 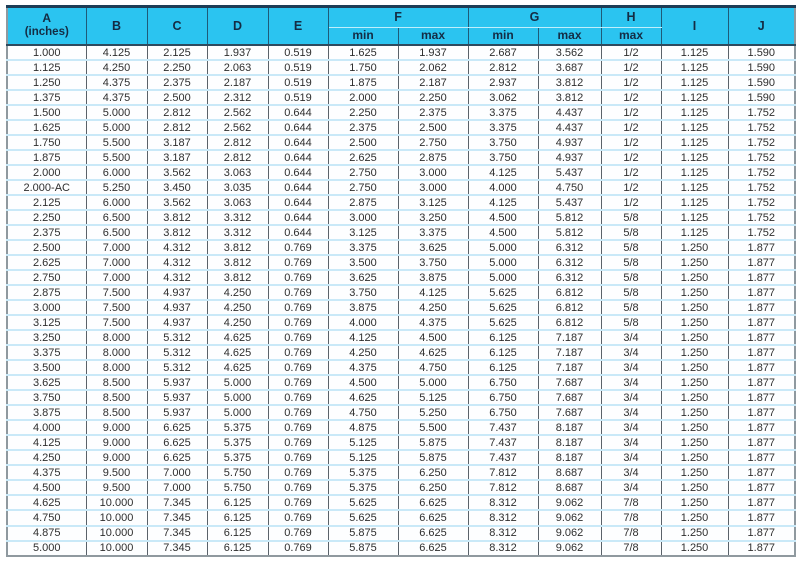 What do you see at coordinates (363, 263) in the screenshot?
I see `table-cell: 3.500` at bounding box center [363, 263].